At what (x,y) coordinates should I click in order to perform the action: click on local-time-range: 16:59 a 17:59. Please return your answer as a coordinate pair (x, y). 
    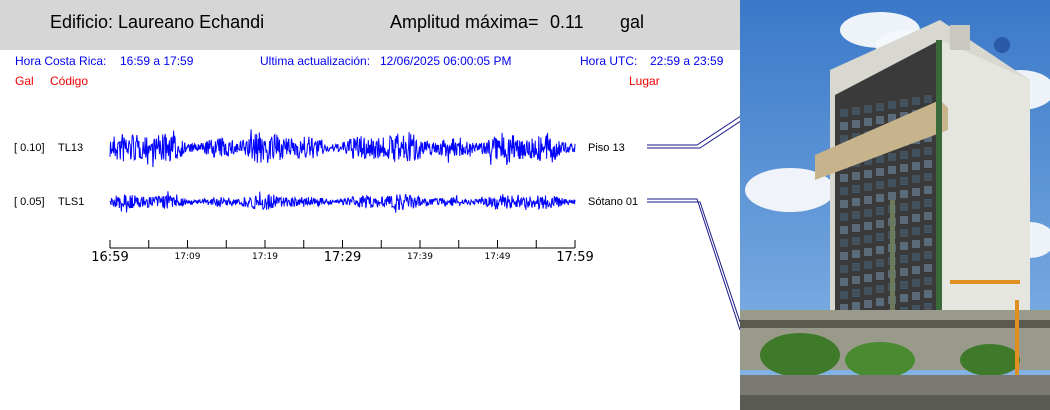
    Looking at the image, I should click on (157, 61).